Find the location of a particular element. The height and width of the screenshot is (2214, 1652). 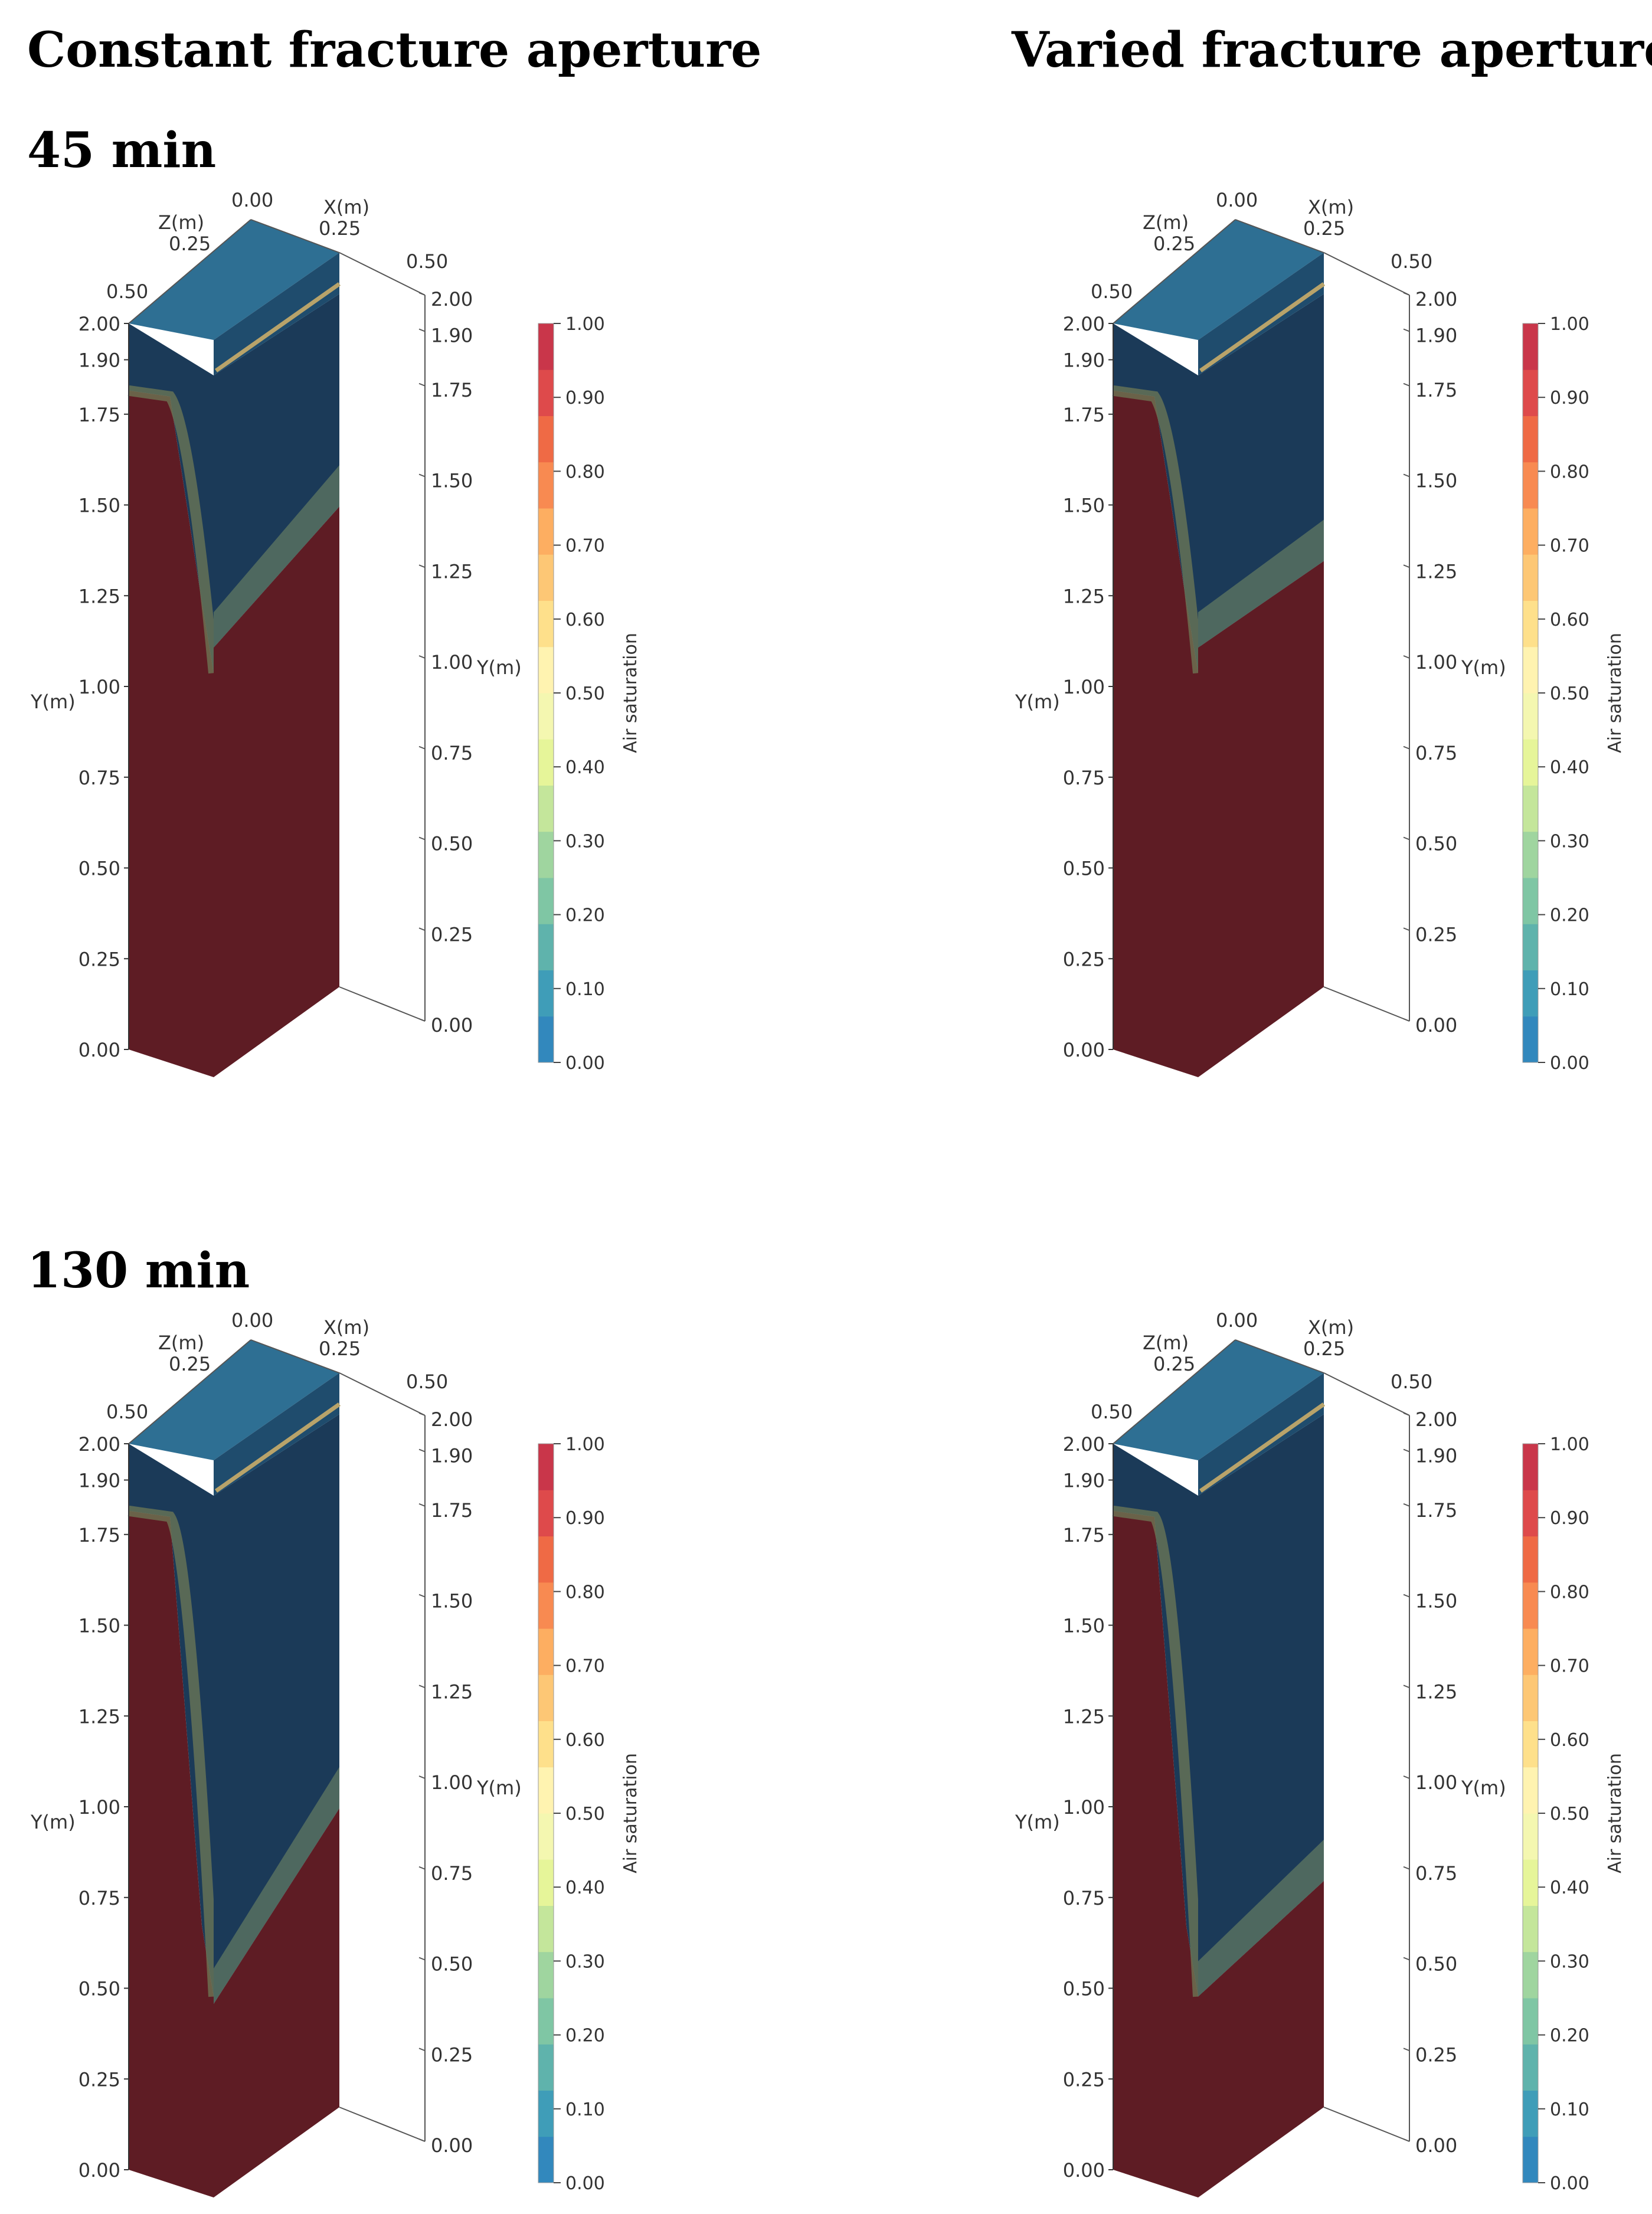

y-left-tick-label: 0.75 is located at coordinates (99, 778).